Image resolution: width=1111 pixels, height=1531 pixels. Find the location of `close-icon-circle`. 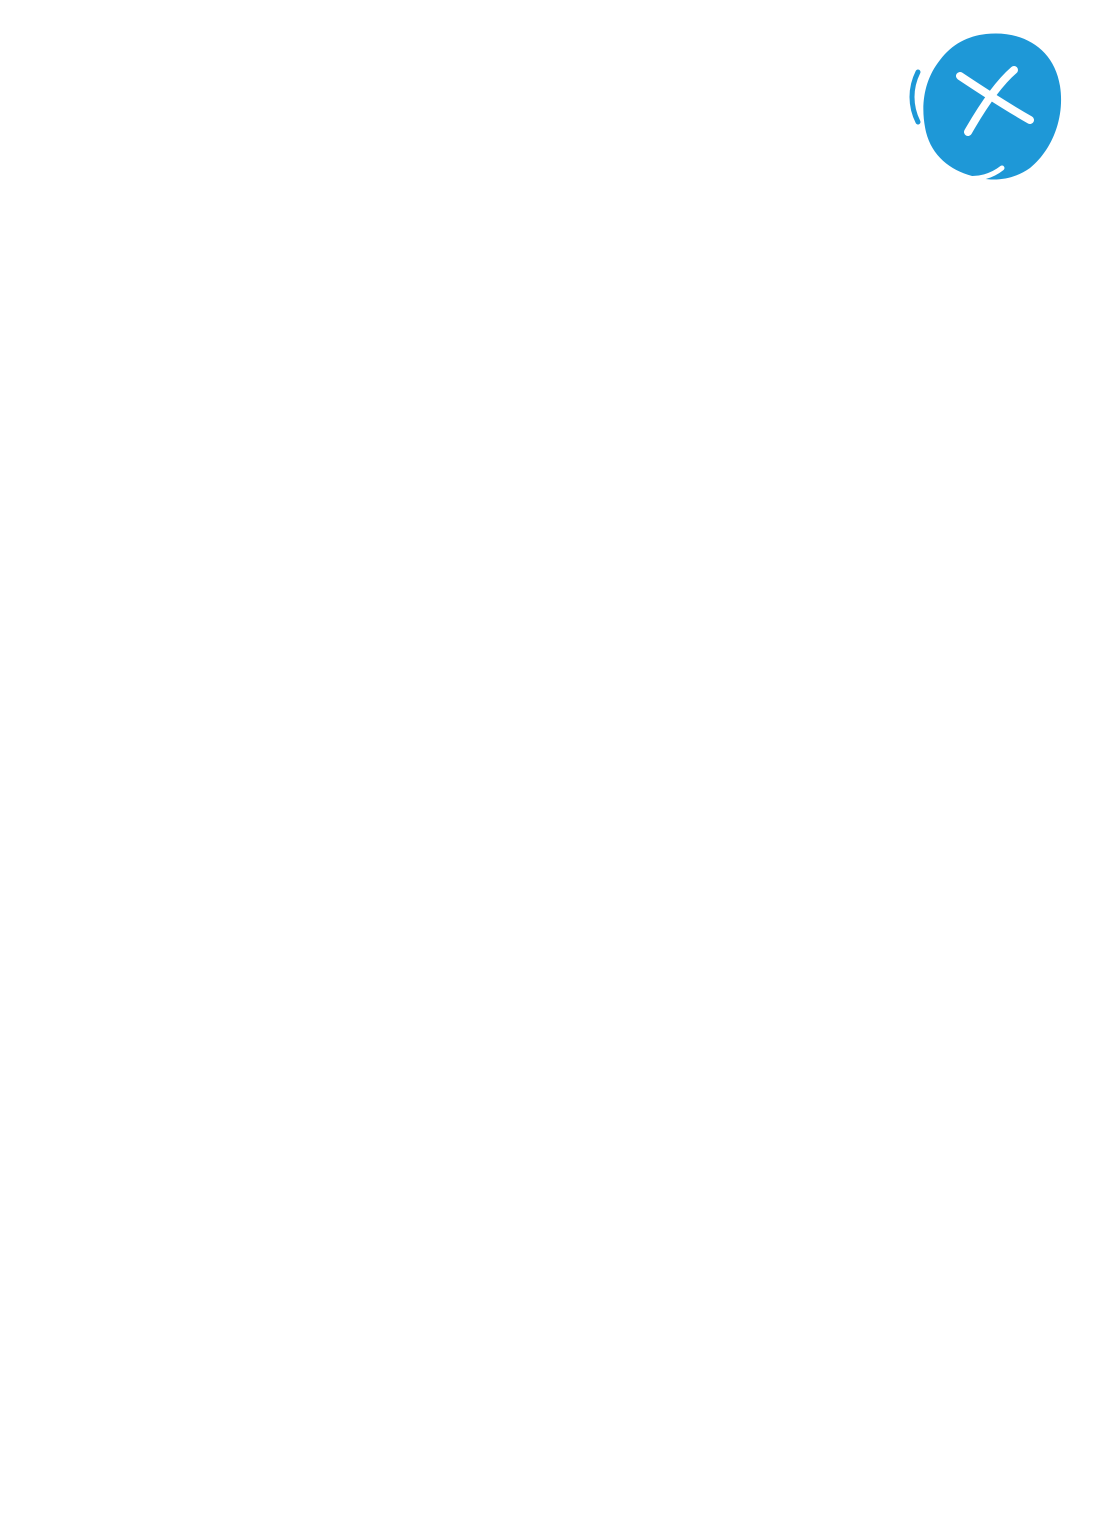

close-icon-circle is located at coordinates (992, 106).